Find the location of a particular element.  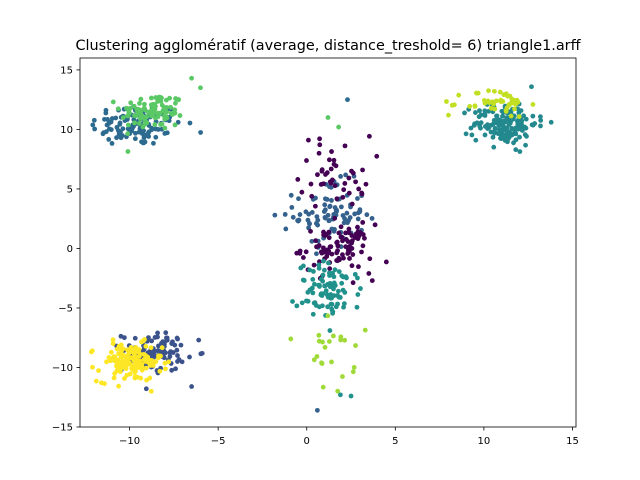

x-tick-label: 5 is located at coordinates (395, 441).